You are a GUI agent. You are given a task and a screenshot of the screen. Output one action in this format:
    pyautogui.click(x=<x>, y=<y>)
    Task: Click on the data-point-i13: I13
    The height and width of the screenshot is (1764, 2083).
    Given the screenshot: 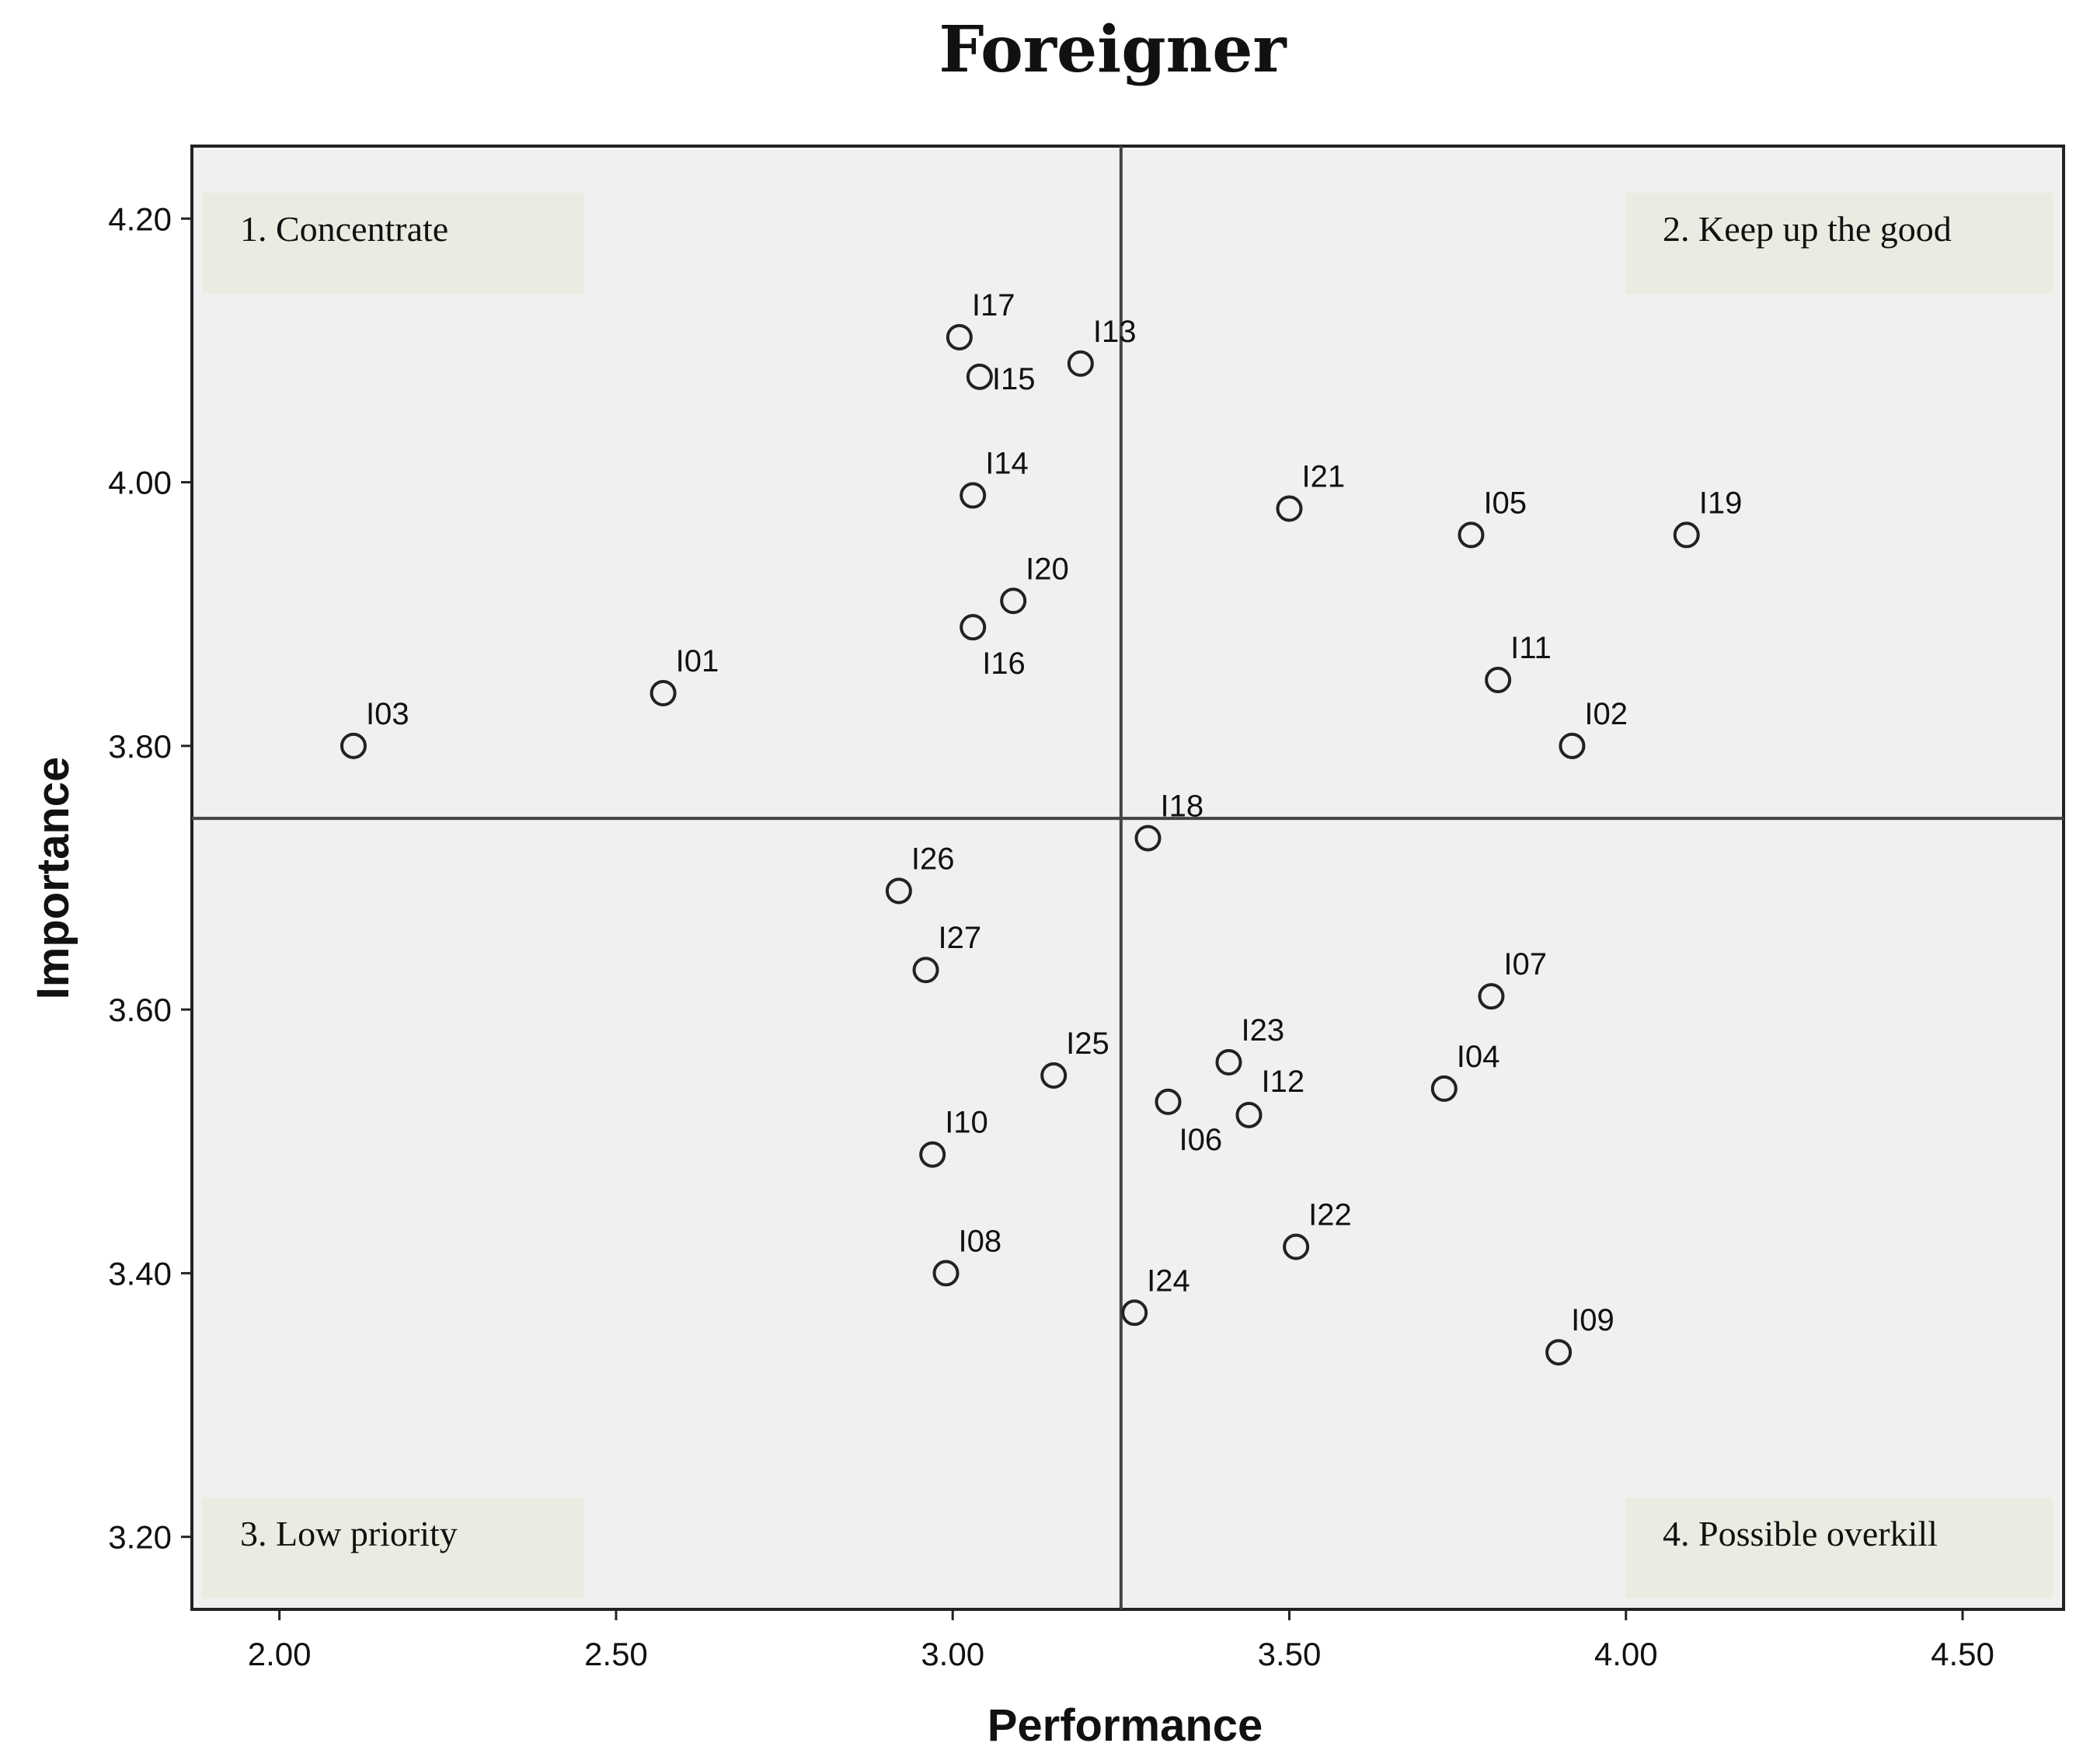 What is the action you would take?
    pyautogui.click(x=1101, y=346)
    